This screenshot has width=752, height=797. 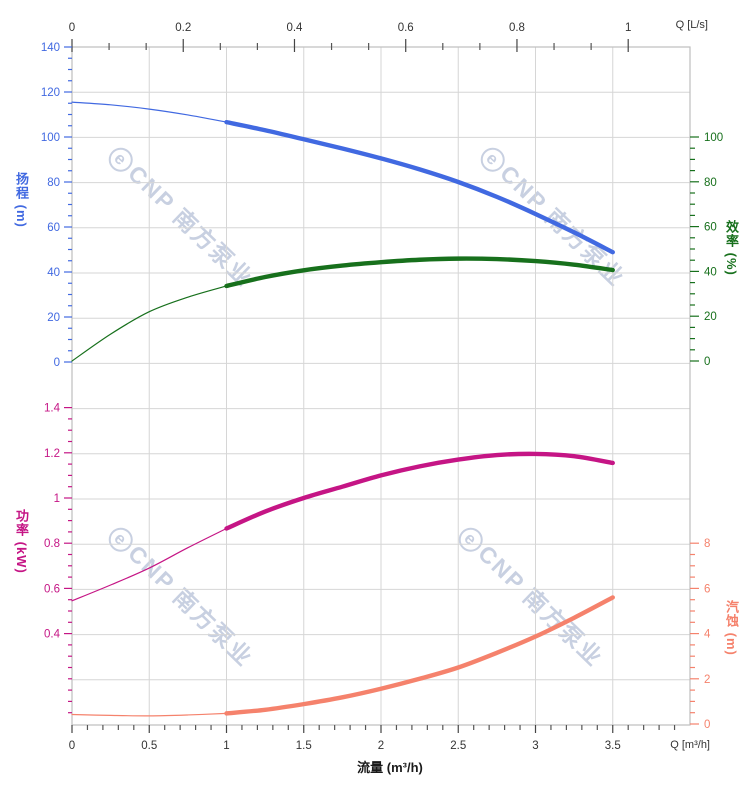 What do you see at coordinates (50, 48) in the screenshot?
I see `tick-label: 140` at bounding box center [50, 48].